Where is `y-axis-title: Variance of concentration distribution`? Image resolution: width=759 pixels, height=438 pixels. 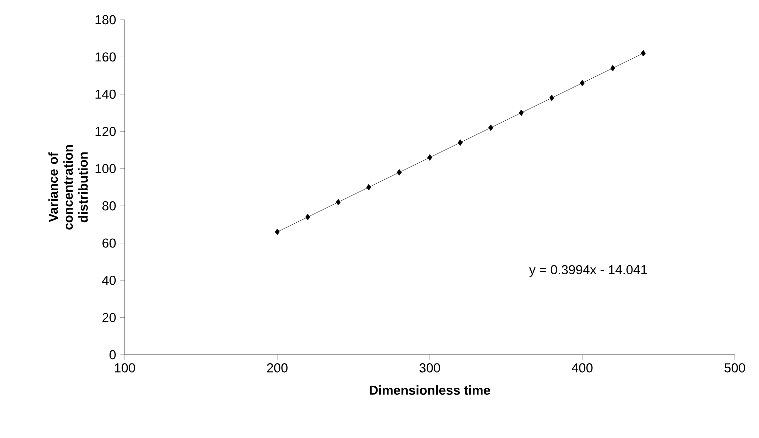 y-axis-title: Variance of concentration distribution is located at coordinates (68, 187).